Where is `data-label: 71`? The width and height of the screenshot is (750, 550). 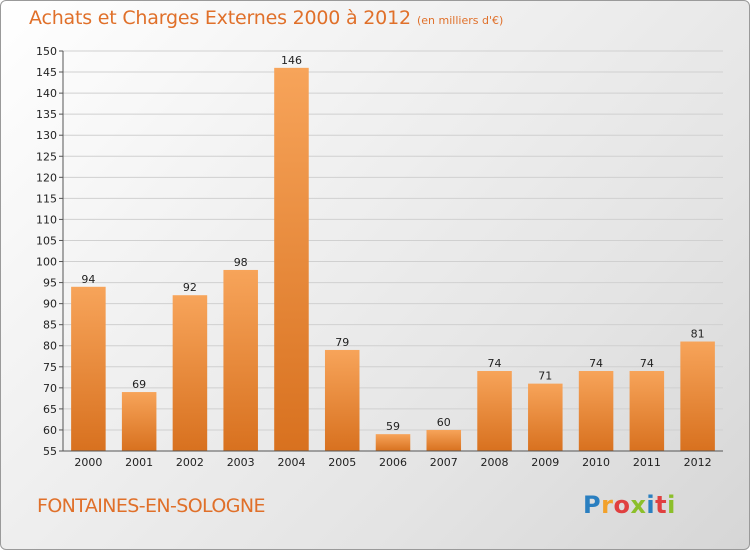 data-label: 71 is located at coordinates (545, 376).